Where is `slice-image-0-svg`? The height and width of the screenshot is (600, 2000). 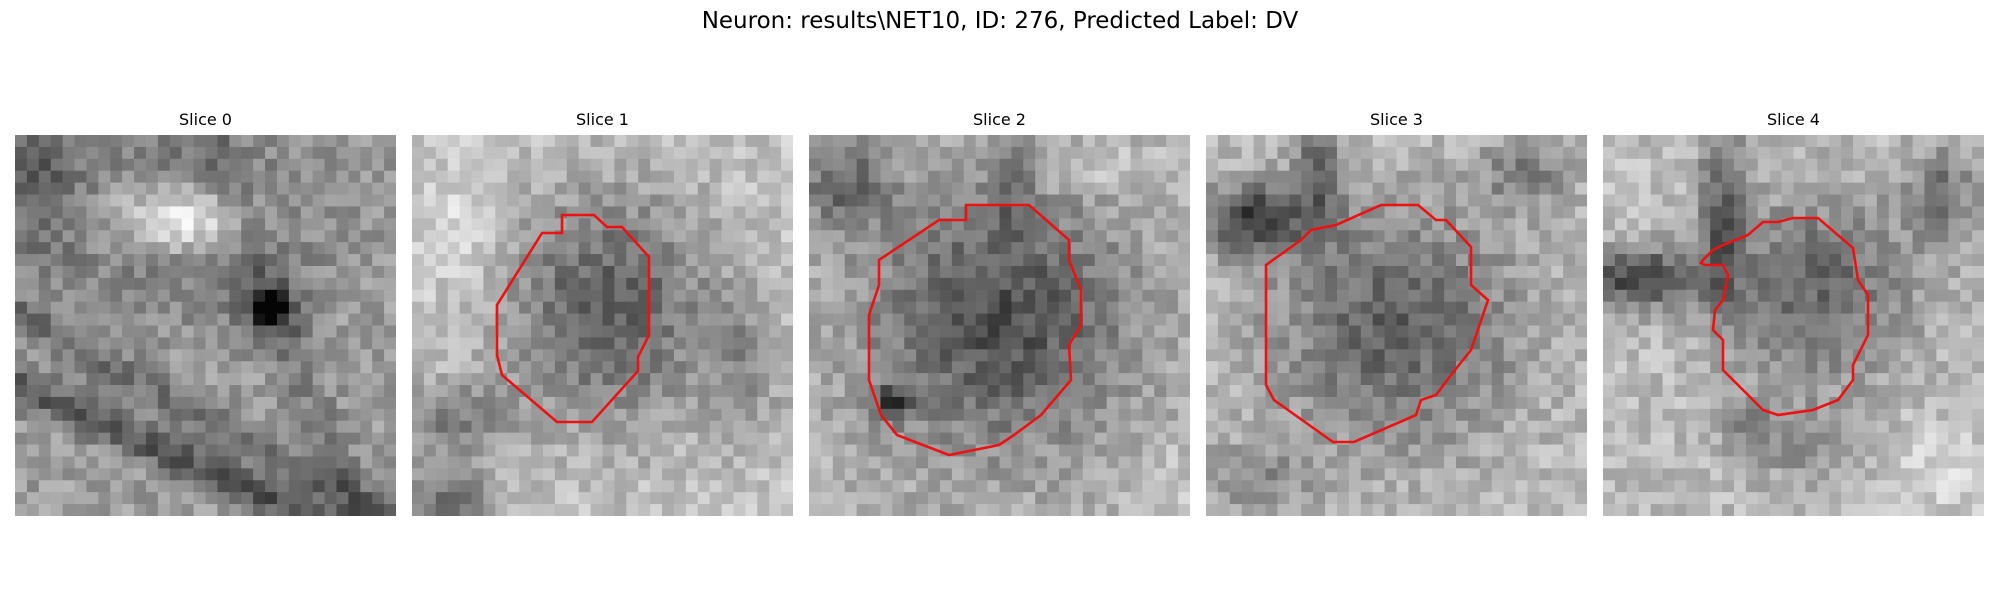
slice-image-0-svg is located at coordinates (205, 325).